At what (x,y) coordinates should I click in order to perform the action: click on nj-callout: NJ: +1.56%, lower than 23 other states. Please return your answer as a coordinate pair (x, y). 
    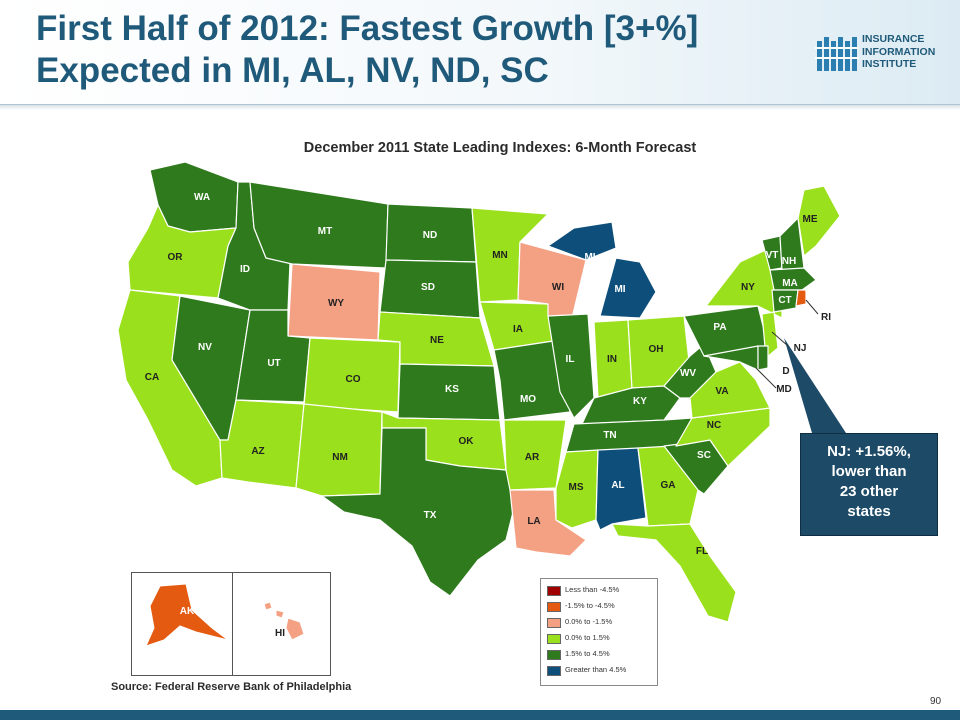
    Looking at the image, I should click on (869, 484).